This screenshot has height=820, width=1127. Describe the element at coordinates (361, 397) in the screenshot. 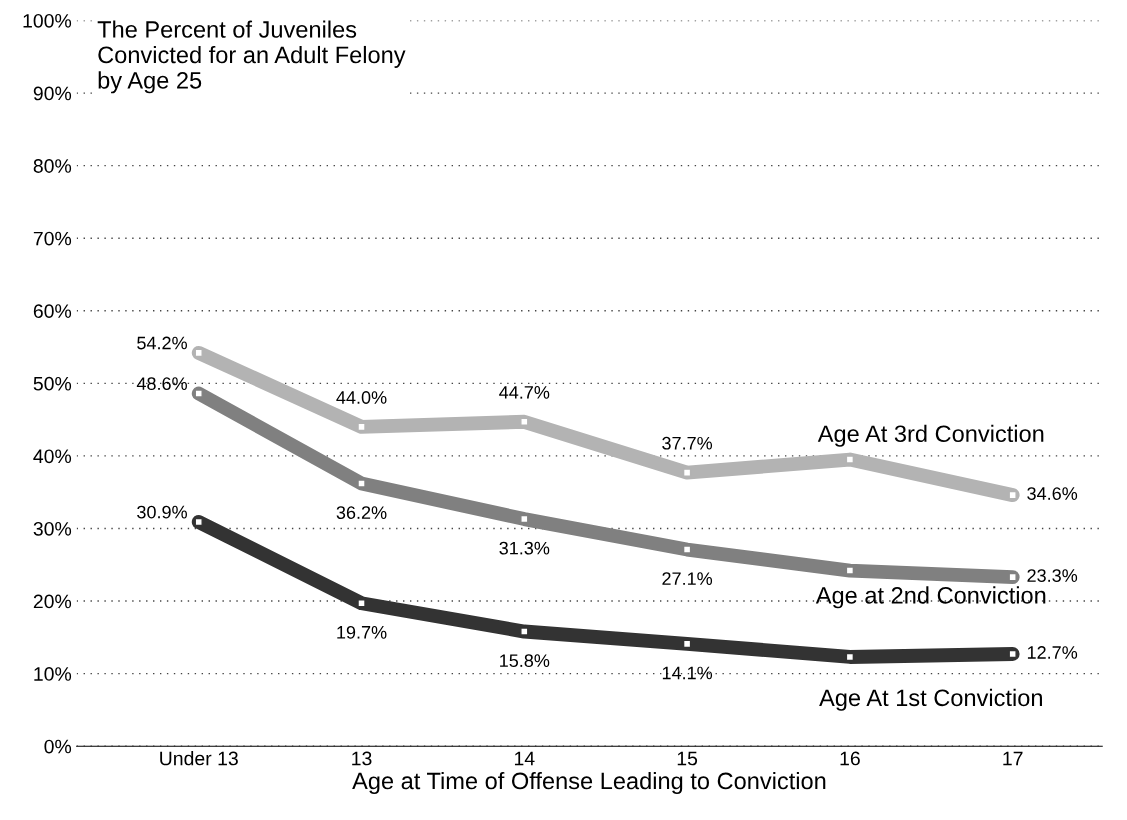

I see `data-label: 44.0%` at that location.